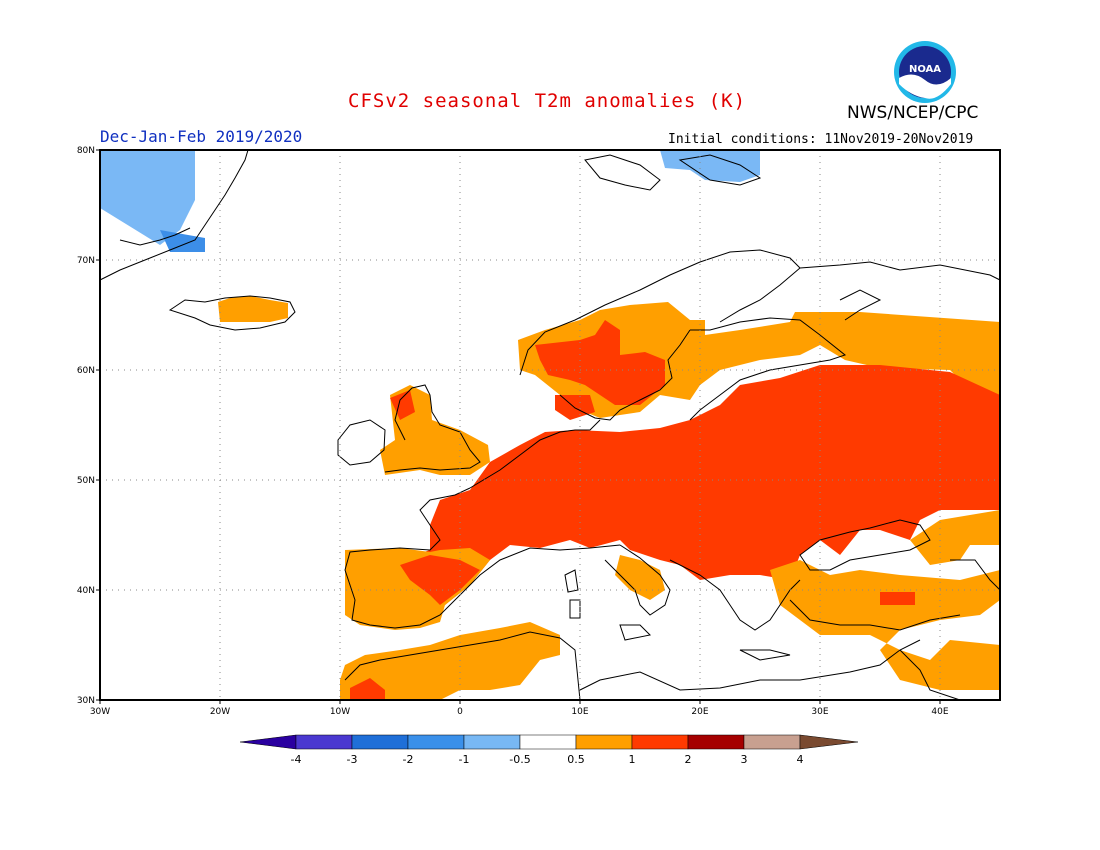 The height and width of the screenshot is (850, 1100). Describe the element at coordinates (821, 139) in the screenshot. I see `initial-conditions-label: Initial conditions: 11Nov2019-20Nov2019` at that location.